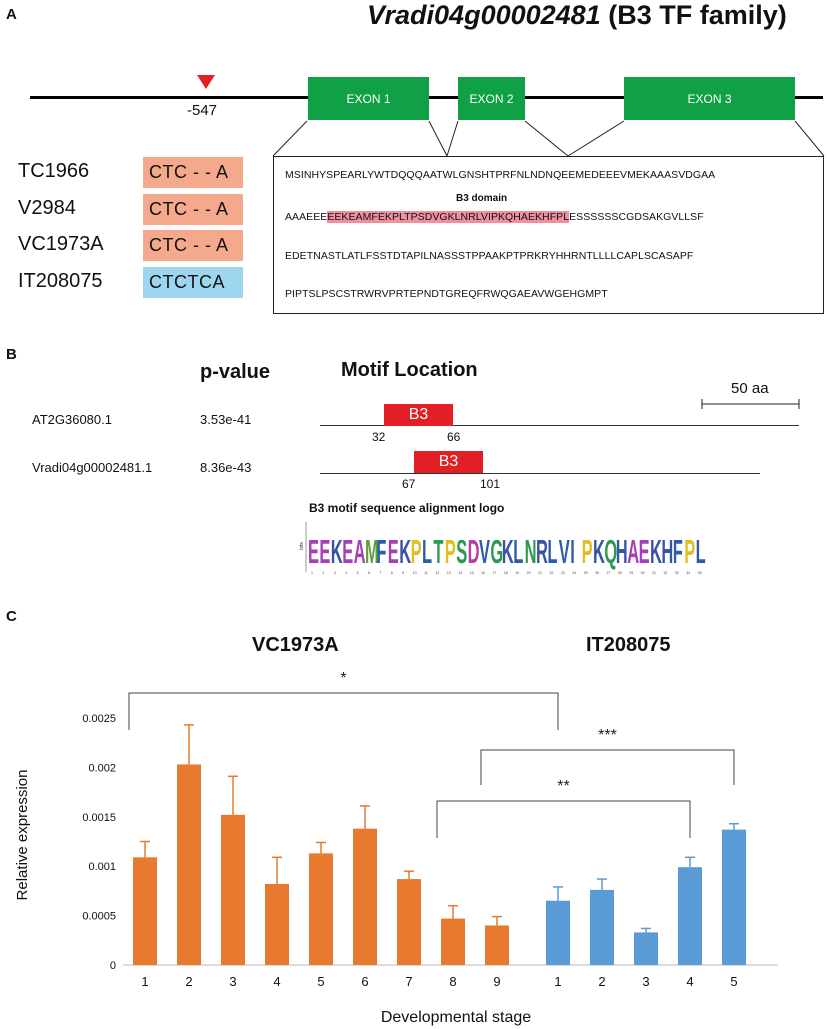 This screenshot has height=1029, width=829. What do you see at coordinates (368, 98) in the screenshot?
I see `exon-1: EXON 1` at bounding box center [368, 98].